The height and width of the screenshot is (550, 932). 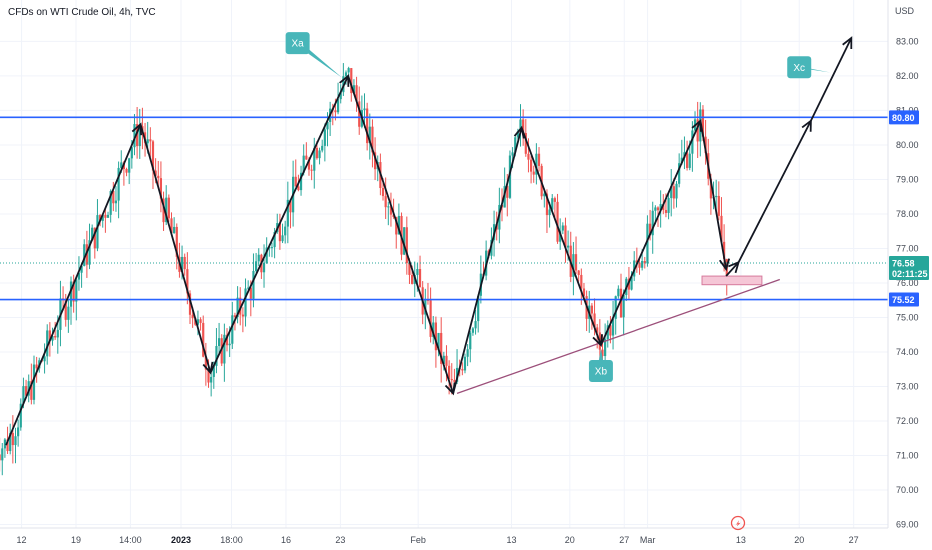 I want to click on level-price-tag, so click(x=904, y=117).